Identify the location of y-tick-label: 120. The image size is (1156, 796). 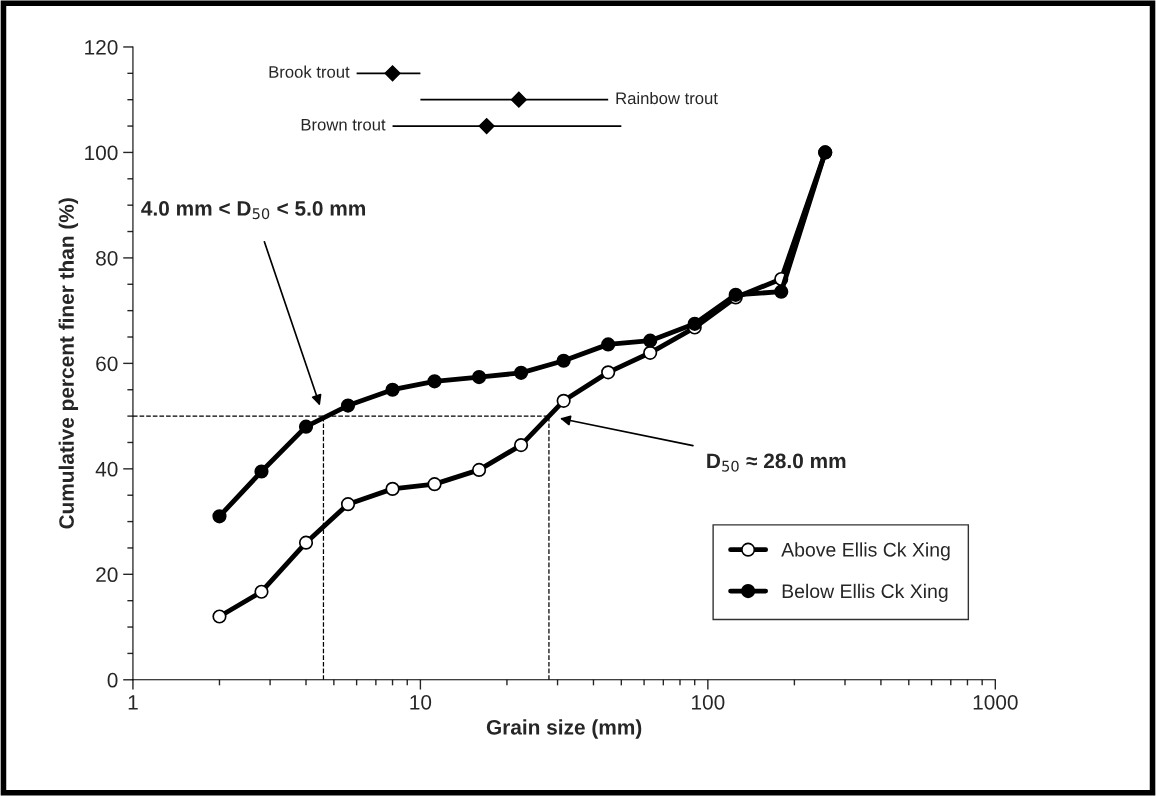
(101, 47).